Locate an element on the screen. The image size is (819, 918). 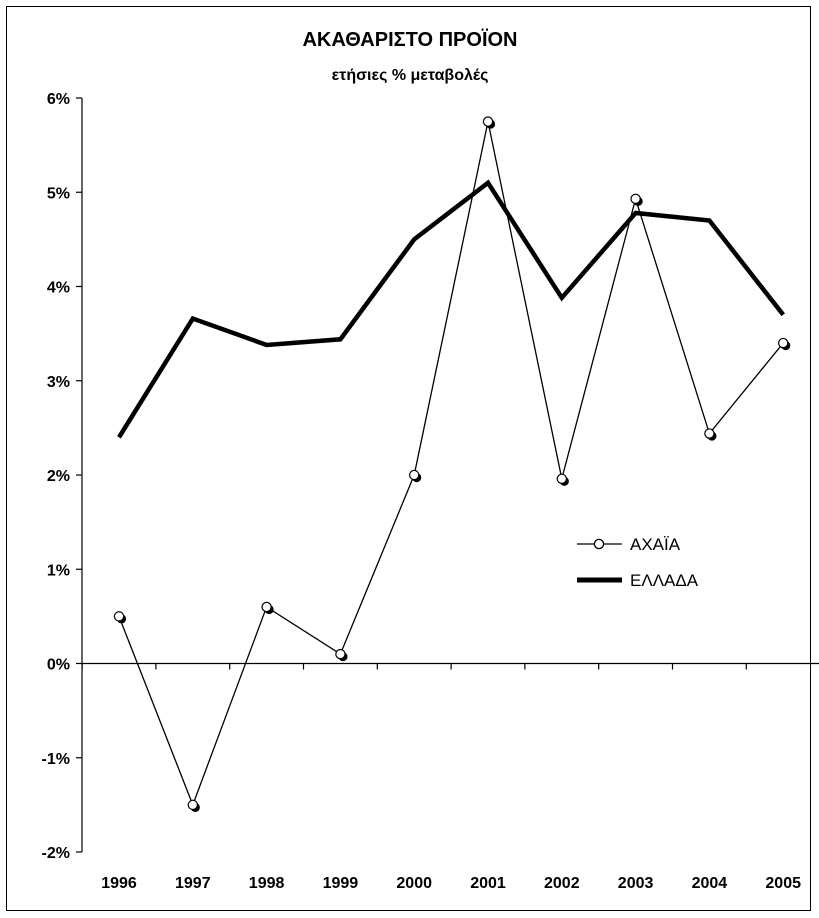
legend-label-ellada: ΕΛΛΑΔΑ is located at coordinates (664, 580).